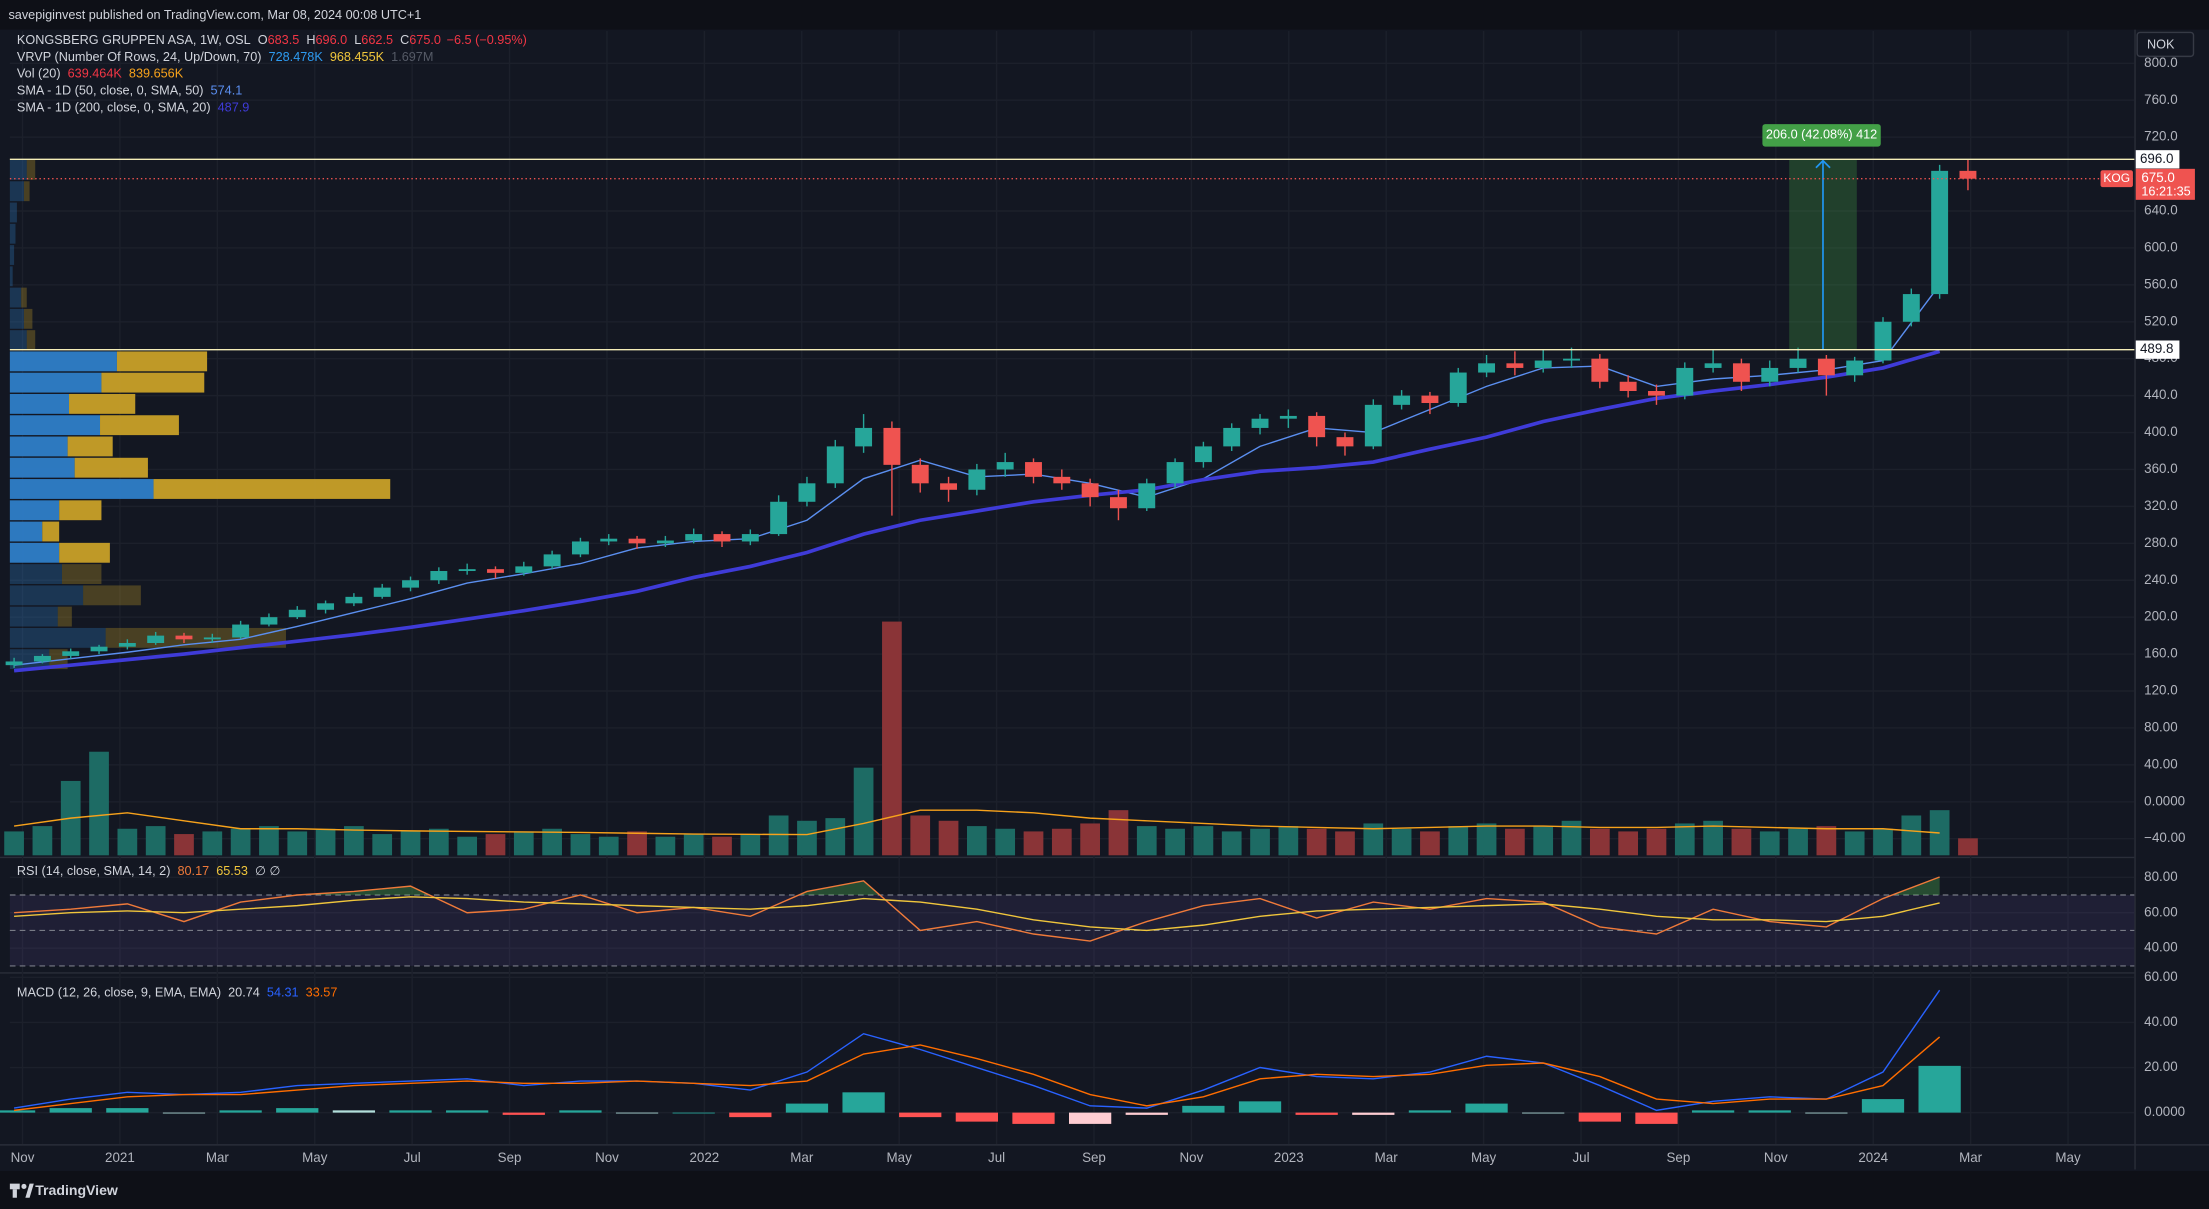 The height and width of the screenshot is (1209, 2209). I want to click on legend-item: 728.478K, so click(296, 57).